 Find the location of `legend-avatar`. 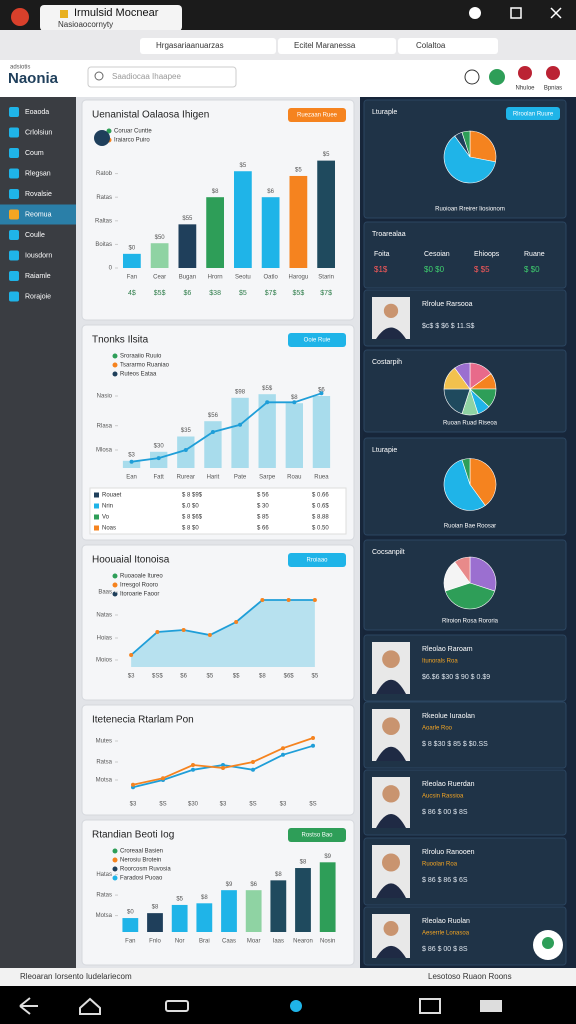

legend-avatar is located at coordinates (102, 138).